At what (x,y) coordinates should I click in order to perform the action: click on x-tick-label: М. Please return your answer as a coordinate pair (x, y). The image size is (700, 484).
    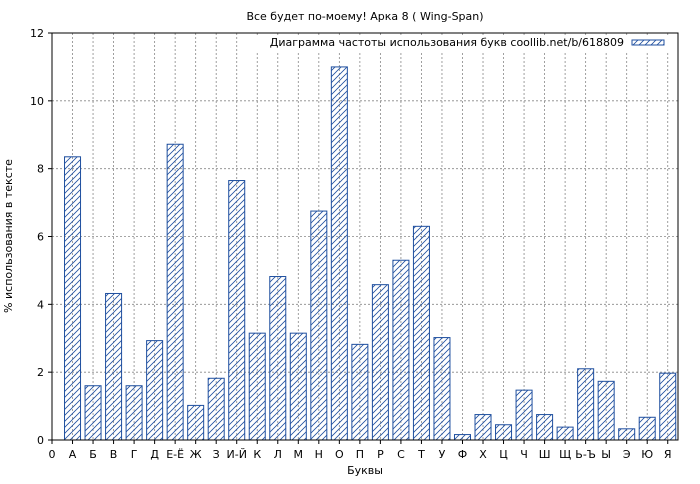
    Looking at the image, I should click on (299, 454).